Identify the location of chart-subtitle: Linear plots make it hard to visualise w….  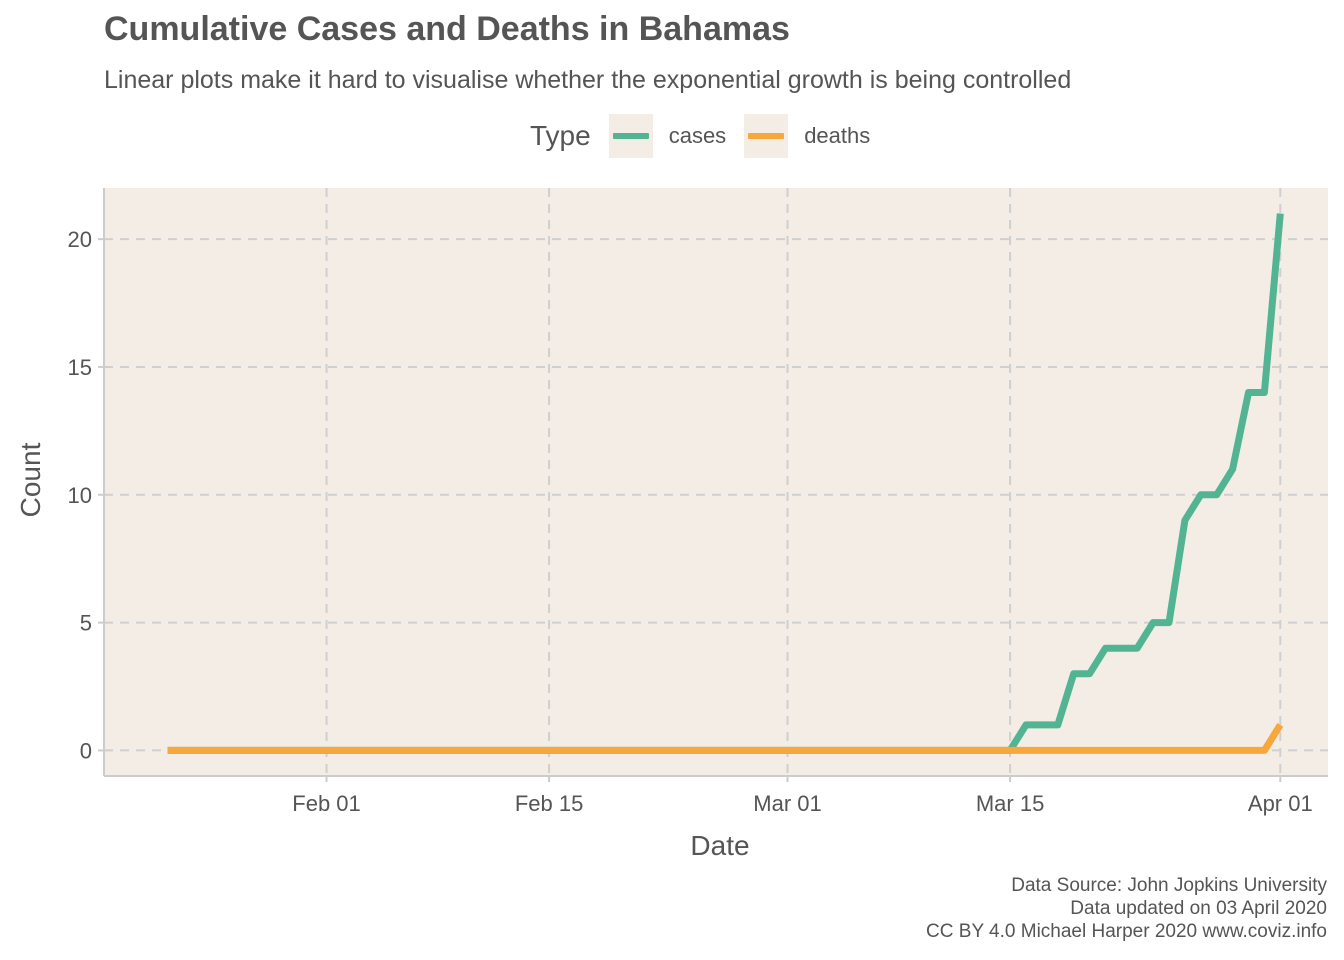
(588, 80).